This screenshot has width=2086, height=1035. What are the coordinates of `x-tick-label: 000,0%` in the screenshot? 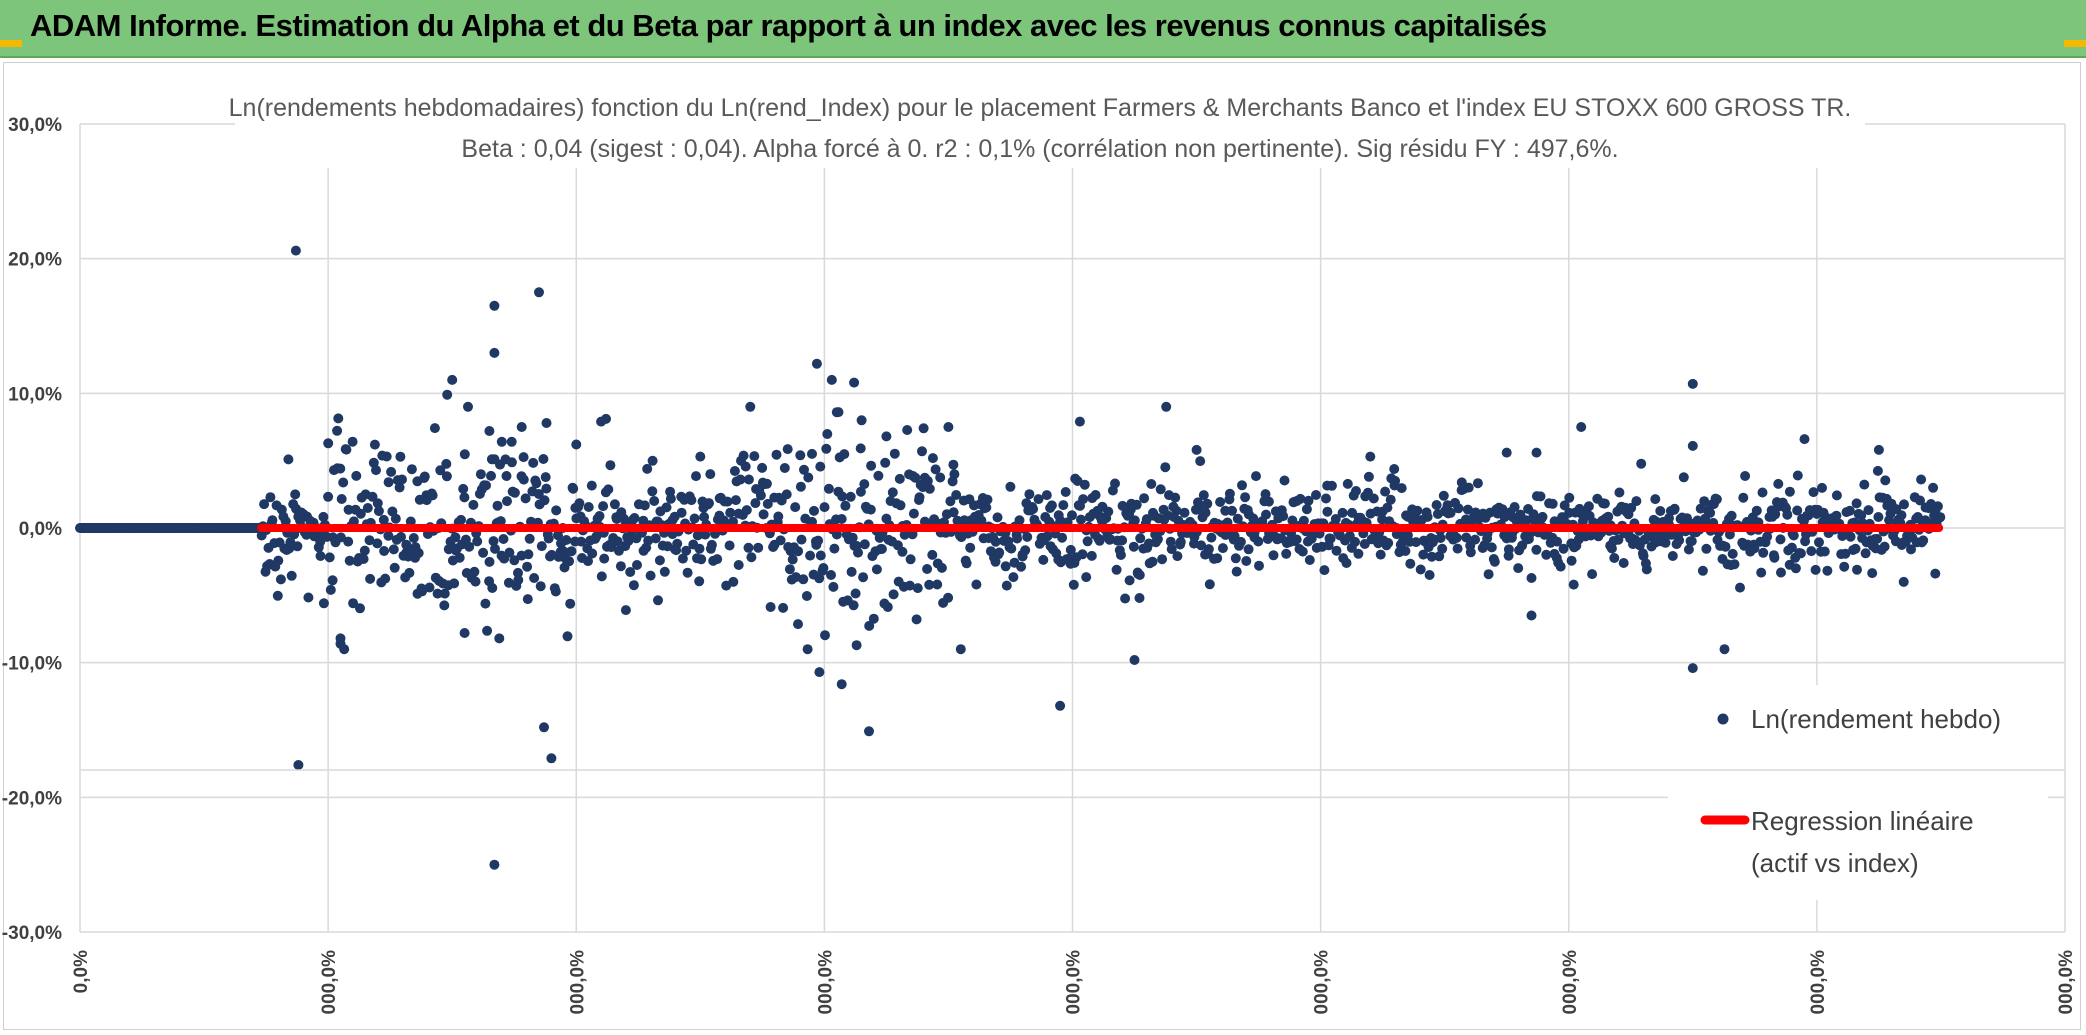 It's located at (329, 982).